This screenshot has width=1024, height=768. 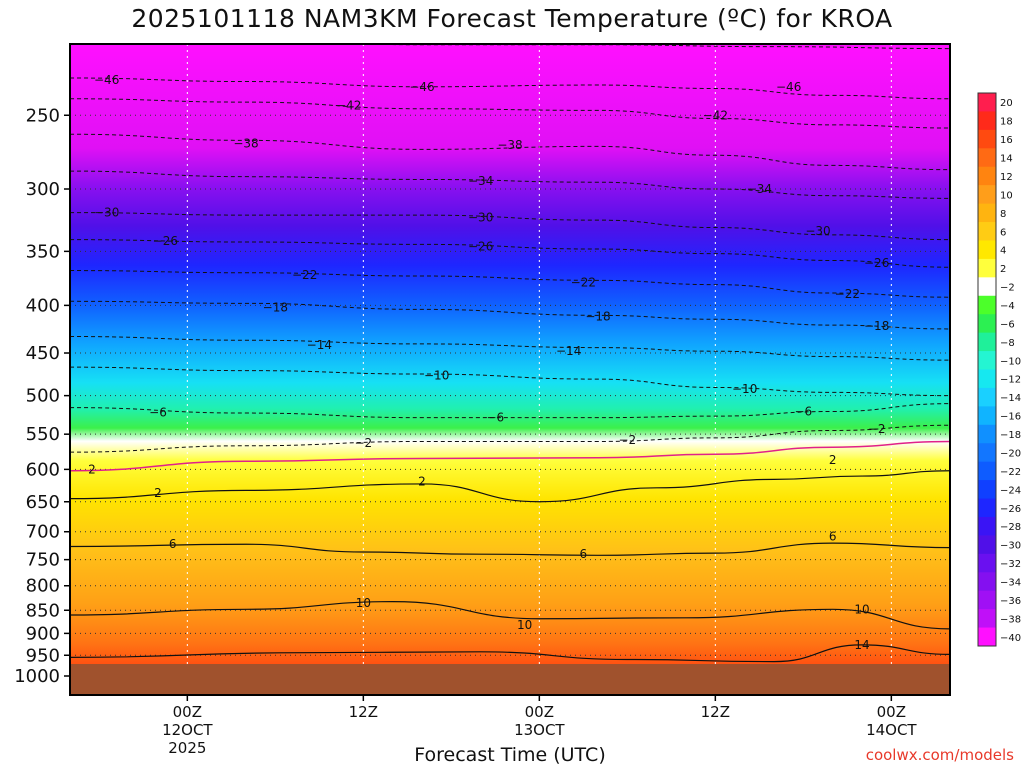 What do you see at coordinates (43, 115) in the screenshot?
I see `y-tick-label: 250` at bounding box center [43, 115].